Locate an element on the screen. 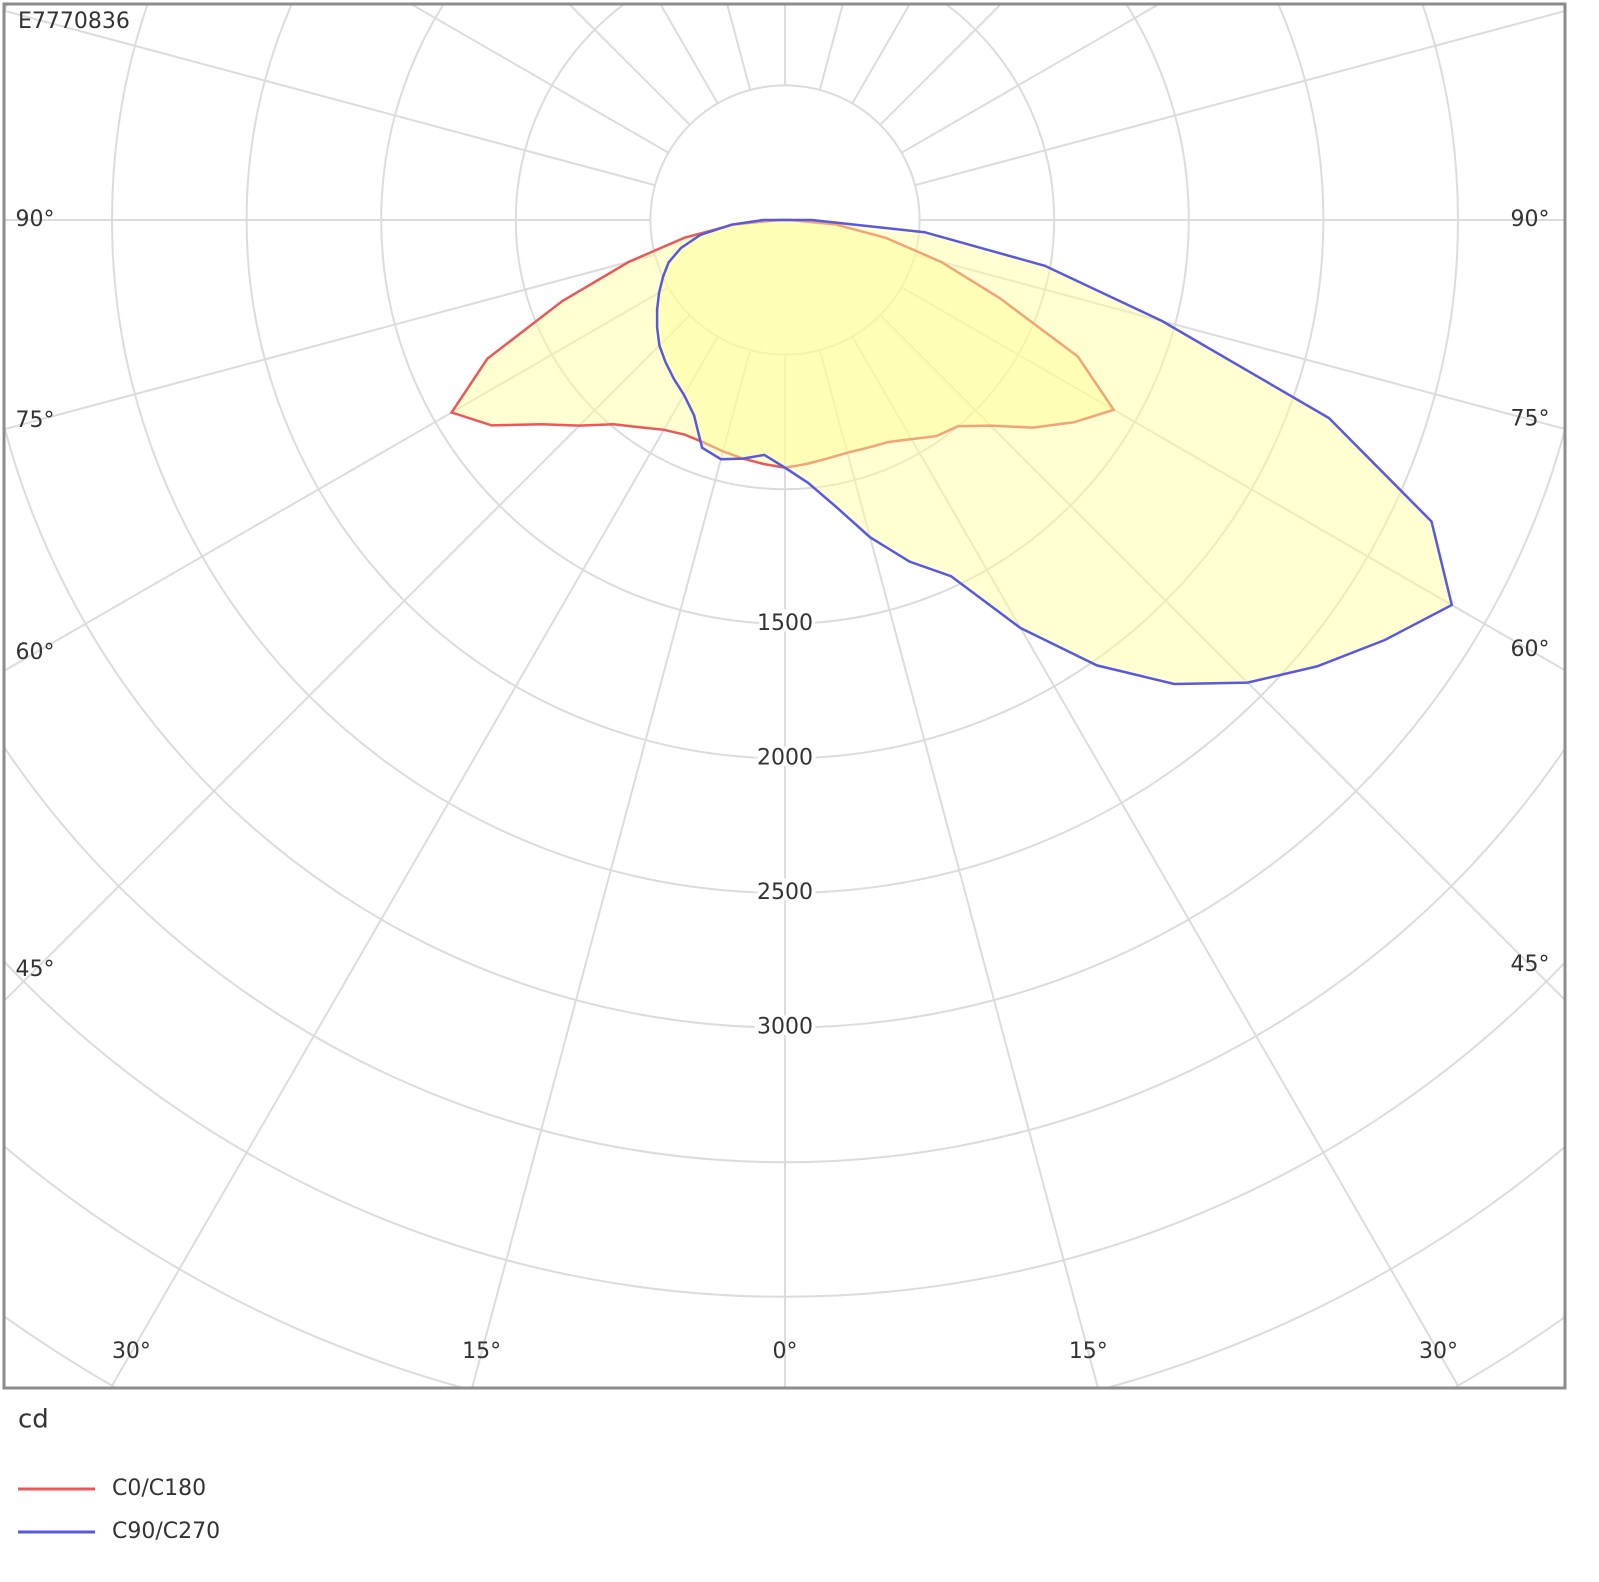  r-tick-label: 1500 is located at coordinates (785, 623).